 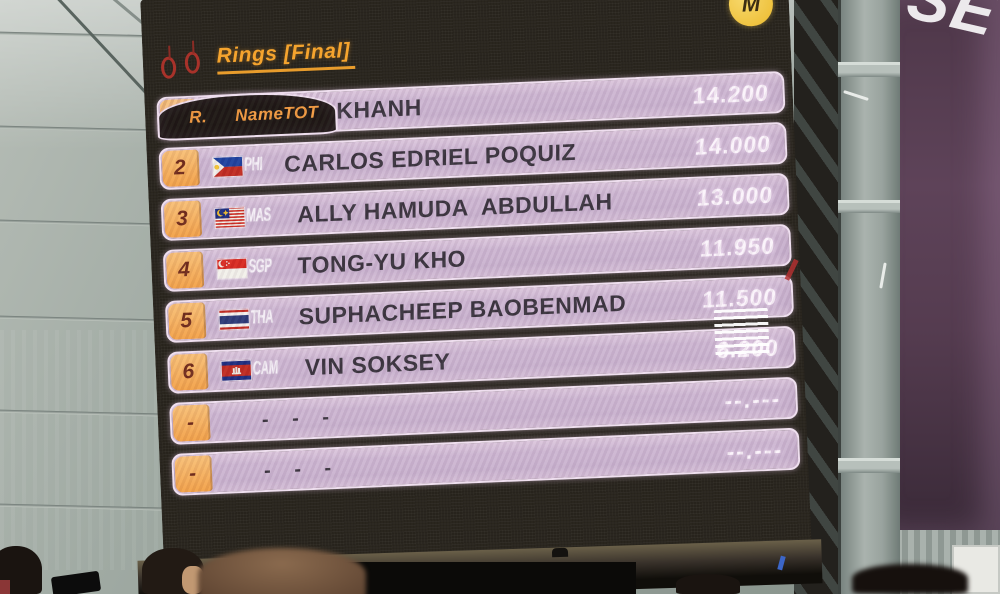 I want to click on result-row: 2 PHI CARLOS EDRIEL POQUIZ 14.000, so click(x=473, y=156).